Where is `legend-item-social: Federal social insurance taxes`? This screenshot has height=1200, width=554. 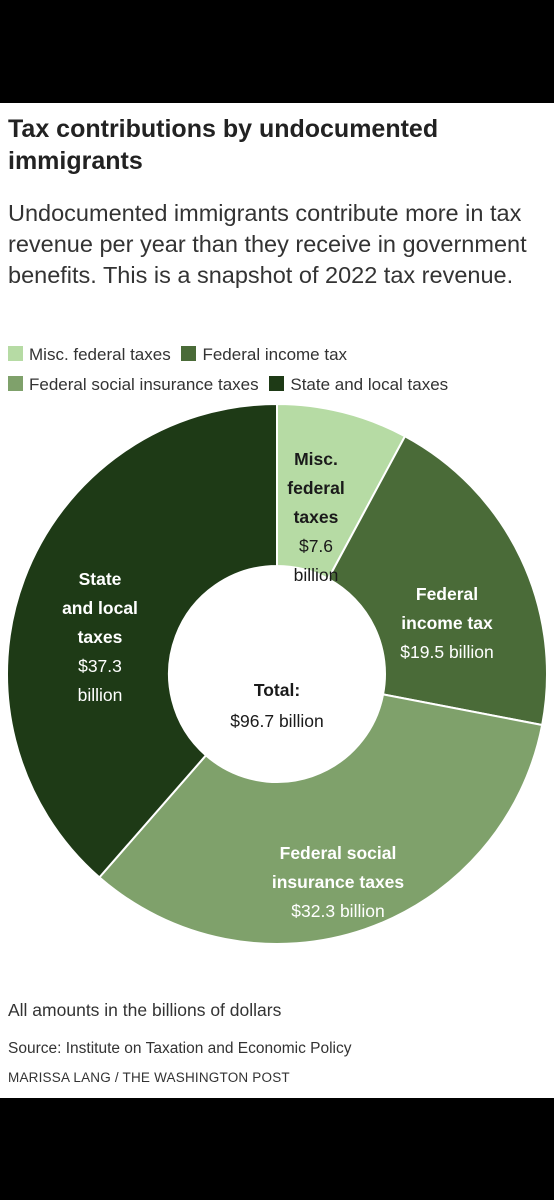
legend-item-social: Federal social insurance taxes is located at coordinates (133, 384).